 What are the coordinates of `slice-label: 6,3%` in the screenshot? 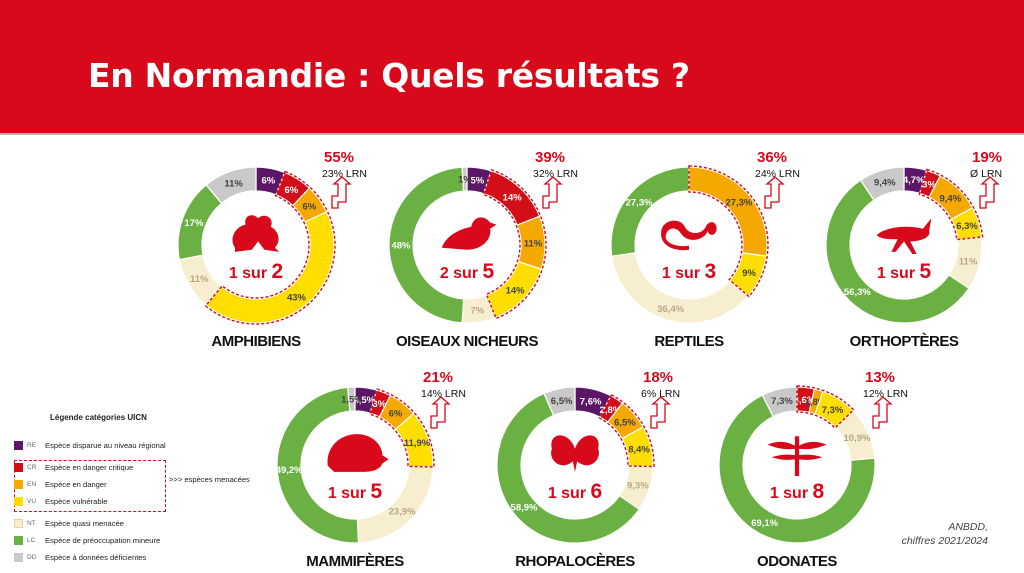 It's located at (967, 226).